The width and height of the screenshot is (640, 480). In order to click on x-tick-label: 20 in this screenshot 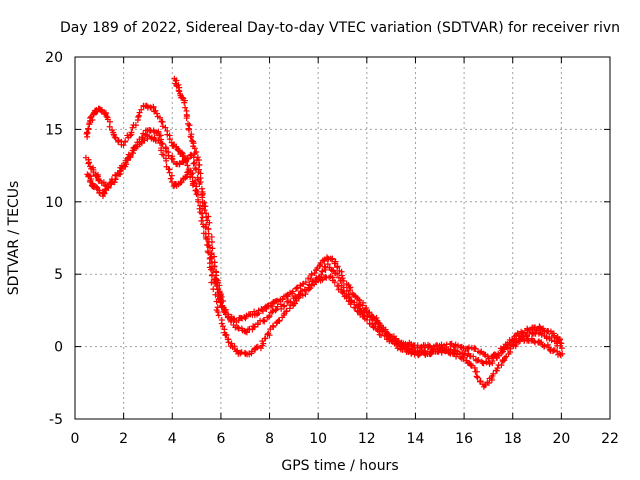, I will do `click(561, 439)`.